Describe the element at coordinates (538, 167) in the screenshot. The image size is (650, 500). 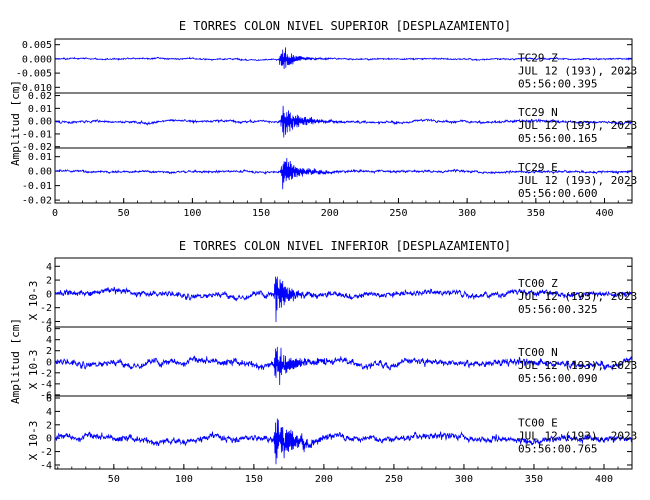
I see `trace-station-label: TC29 E` at that location.